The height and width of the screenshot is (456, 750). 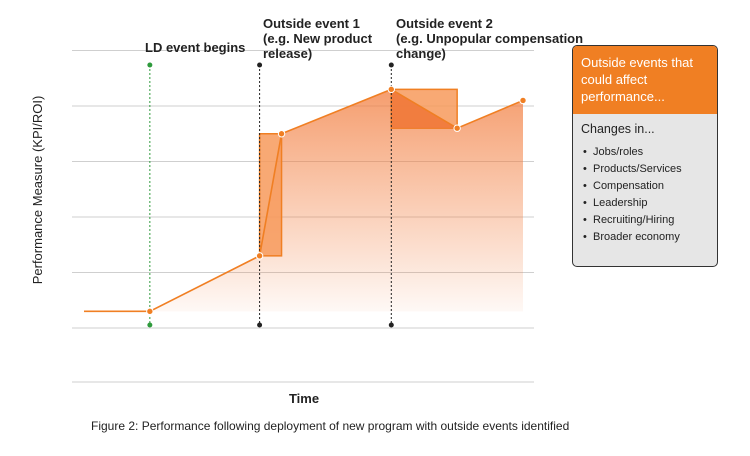 I want to click on event-label-line: Outside event 1, so click(x=311, y=23).